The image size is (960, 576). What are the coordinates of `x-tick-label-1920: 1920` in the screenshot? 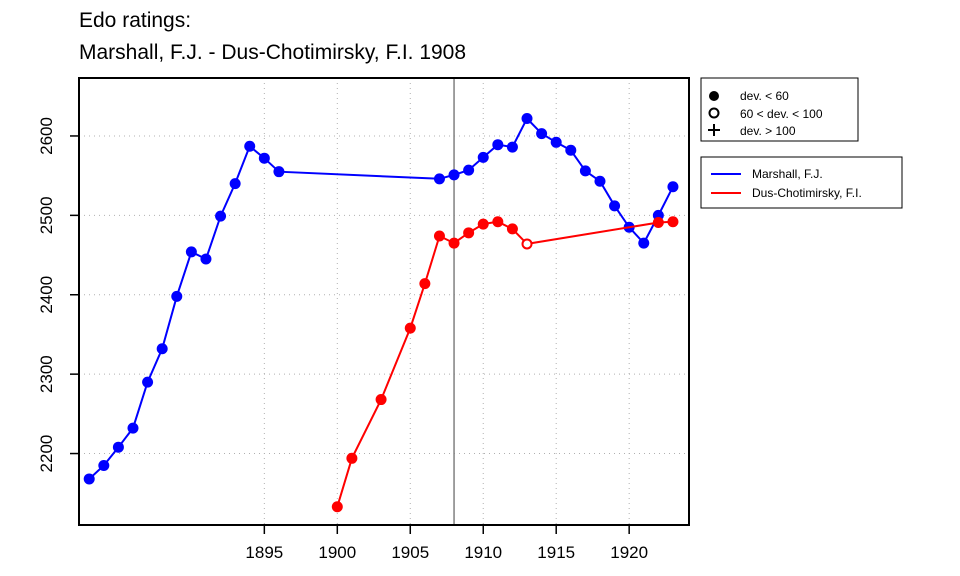 It's located at (629, 552).